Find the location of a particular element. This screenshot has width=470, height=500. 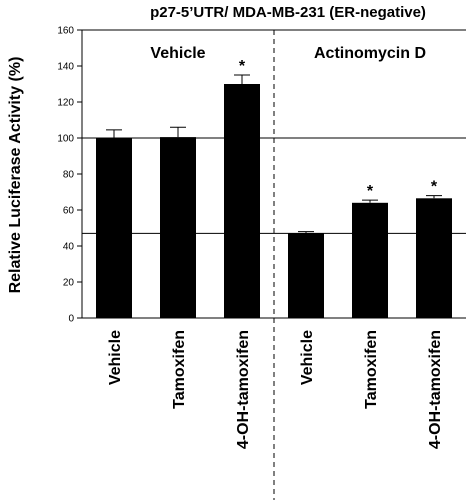

group-label: Vehicle is located at coordinates (177, 53).